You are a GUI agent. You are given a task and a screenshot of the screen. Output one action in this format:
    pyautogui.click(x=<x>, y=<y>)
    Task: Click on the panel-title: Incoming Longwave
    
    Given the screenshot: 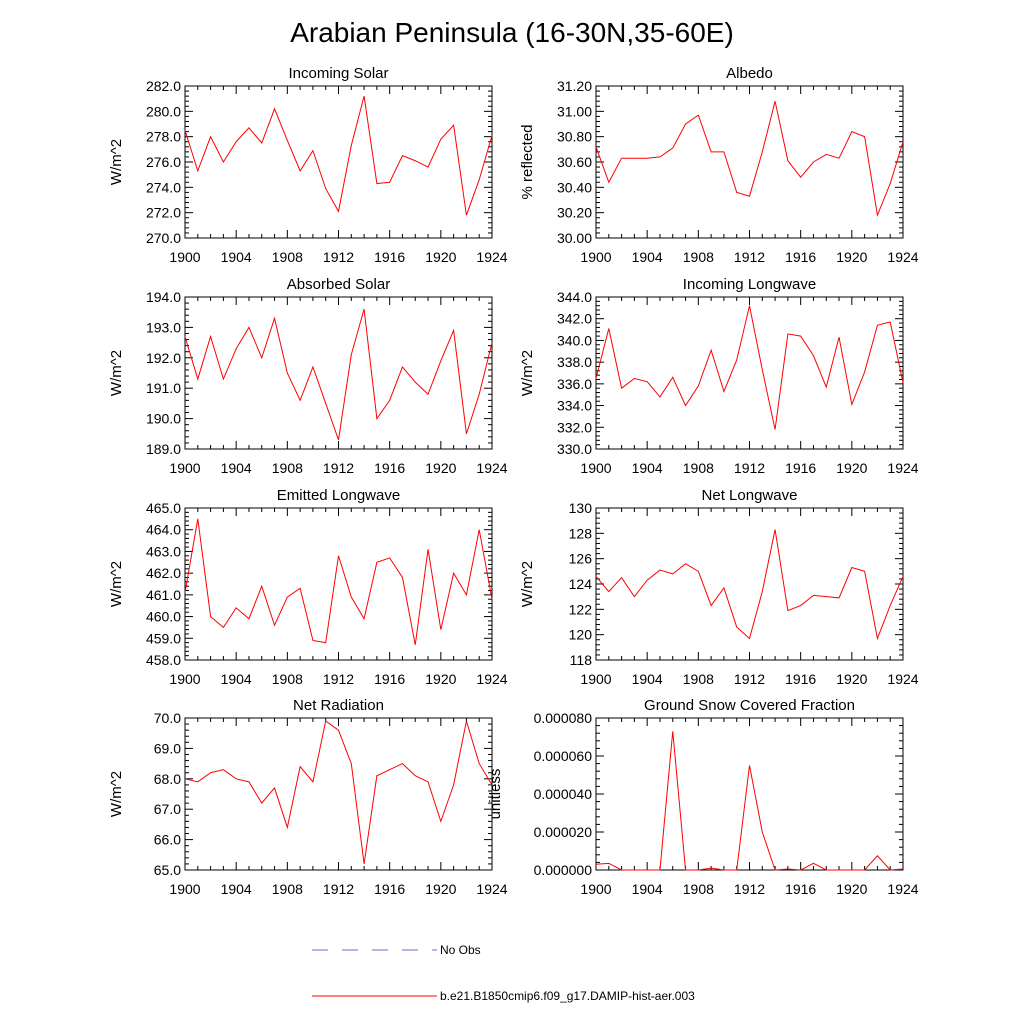 What is the action you would take?
    pyautogui.click(x=749, y=284)
    